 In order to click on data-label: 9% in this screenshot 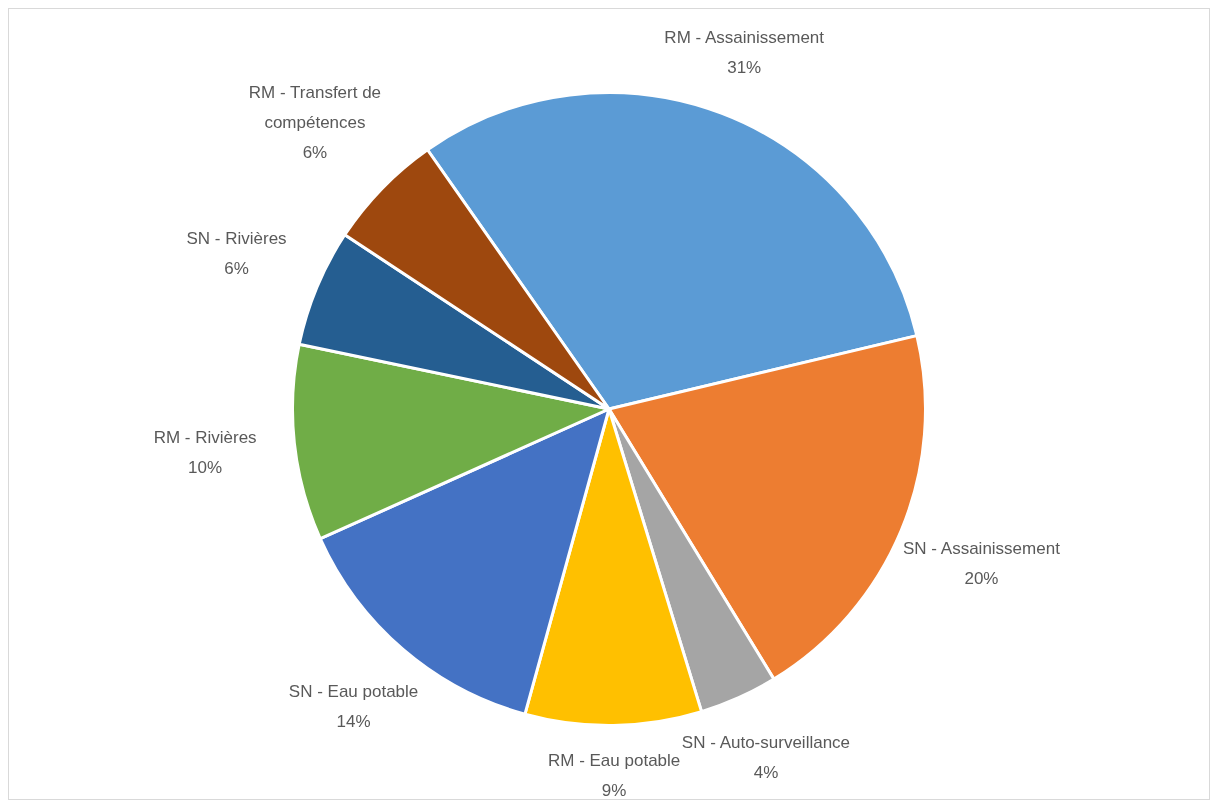, I will do `click(614, 790)`.